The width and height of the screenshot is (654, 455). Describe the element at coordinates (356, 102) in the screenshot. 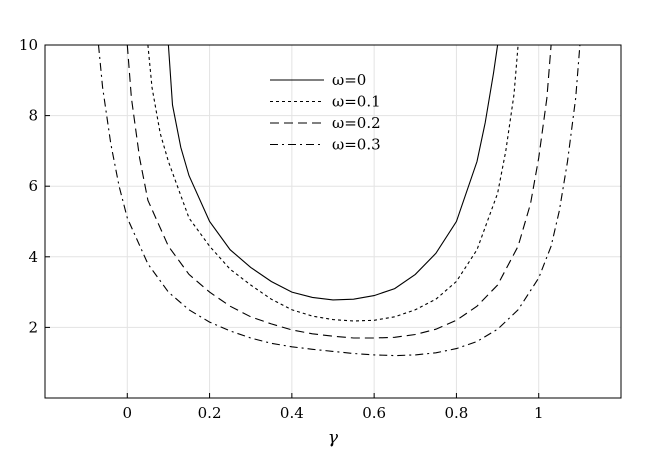

I see `legend-entry-1: ω=0.1` at that location.